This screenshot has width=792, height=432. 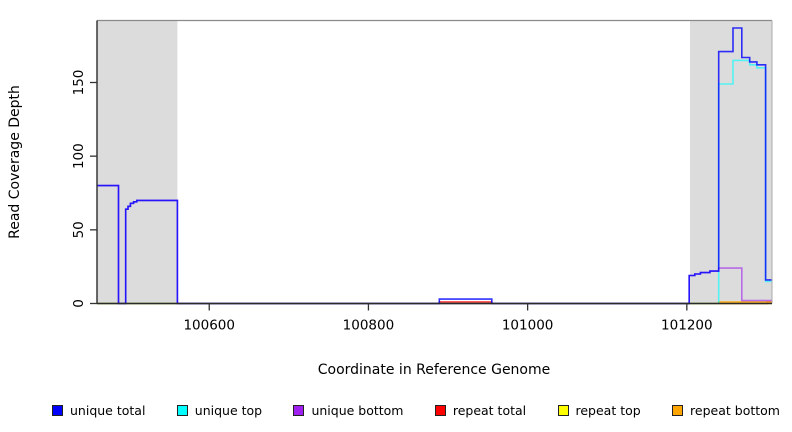 I want to click on legend-label: unique bottom, so click(x=357, y=410).